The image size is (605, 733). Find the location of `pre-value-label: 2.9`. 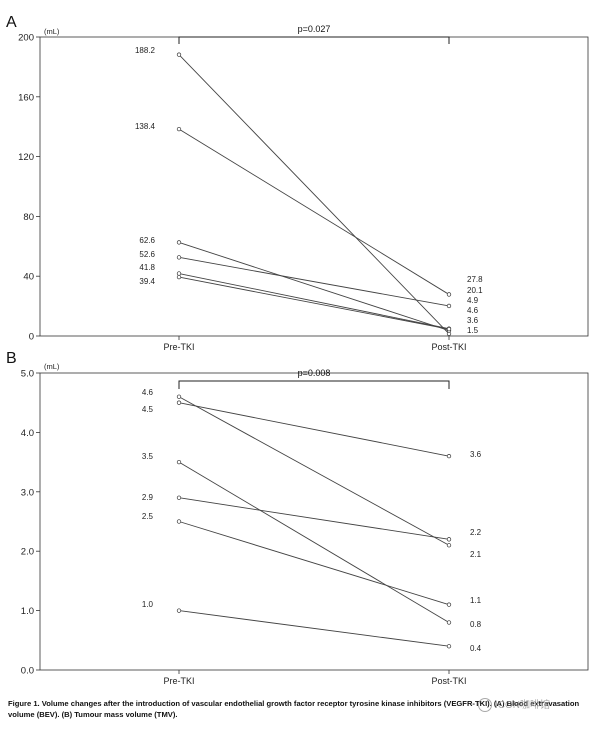

pre-value-label: 2.9 is located at coordinates (148, 497).